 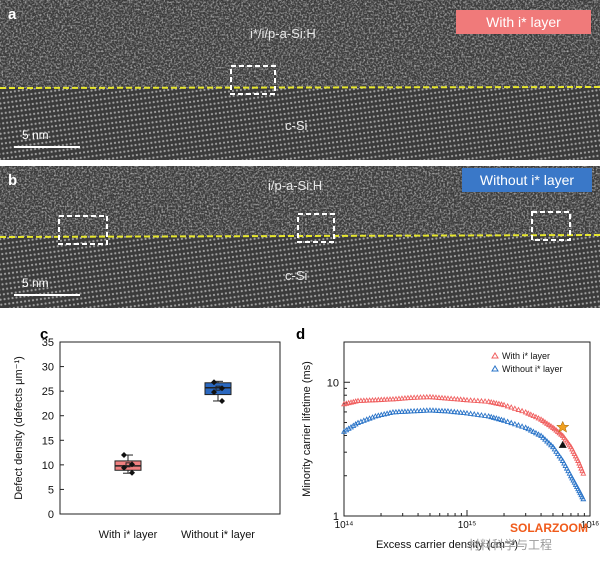 I want to click on badge-without-layer: Without i* layer, so click(x=527, y=180).